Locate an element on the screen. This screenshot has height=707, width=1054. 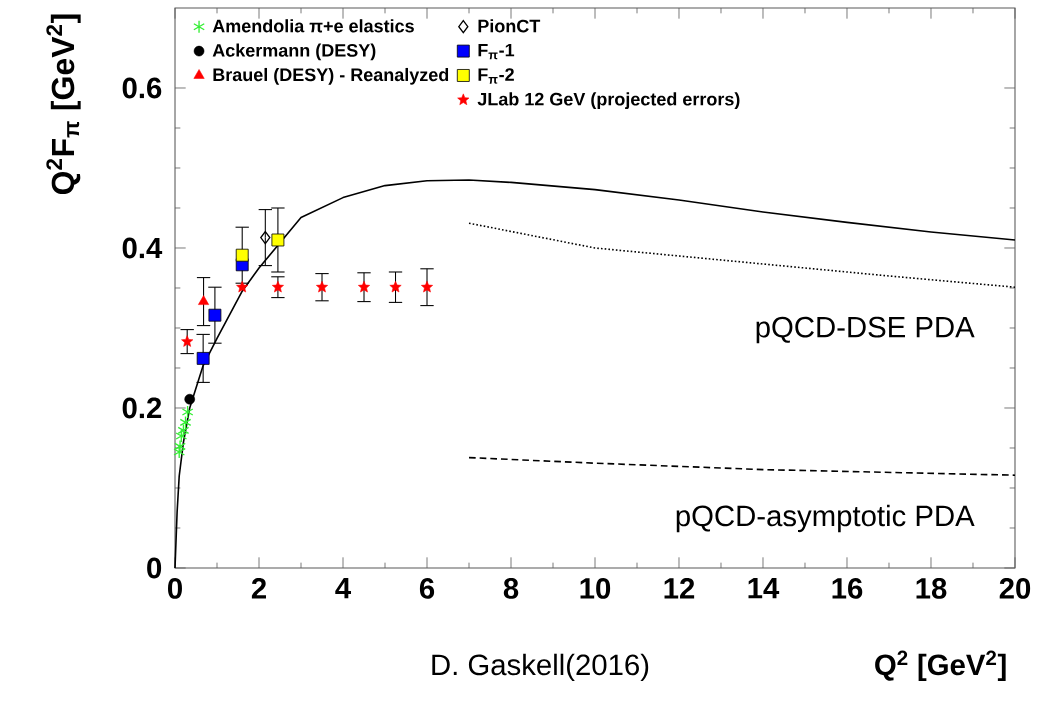
x-tick-label: 14 is located at coordinates (764, 588).